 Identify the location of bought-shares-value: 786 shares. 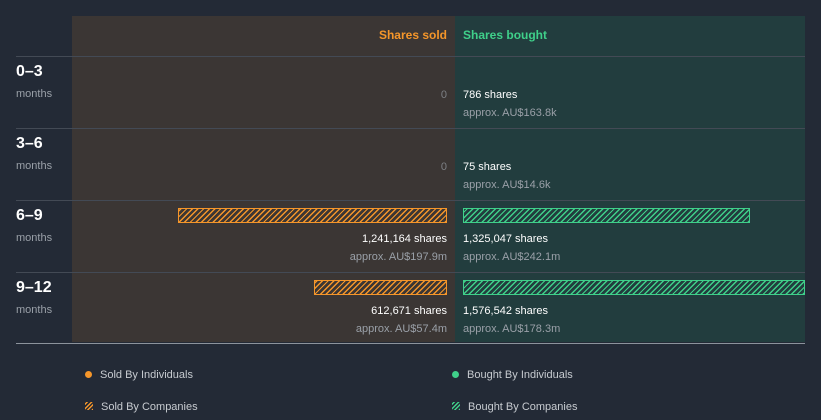
(490, 95).